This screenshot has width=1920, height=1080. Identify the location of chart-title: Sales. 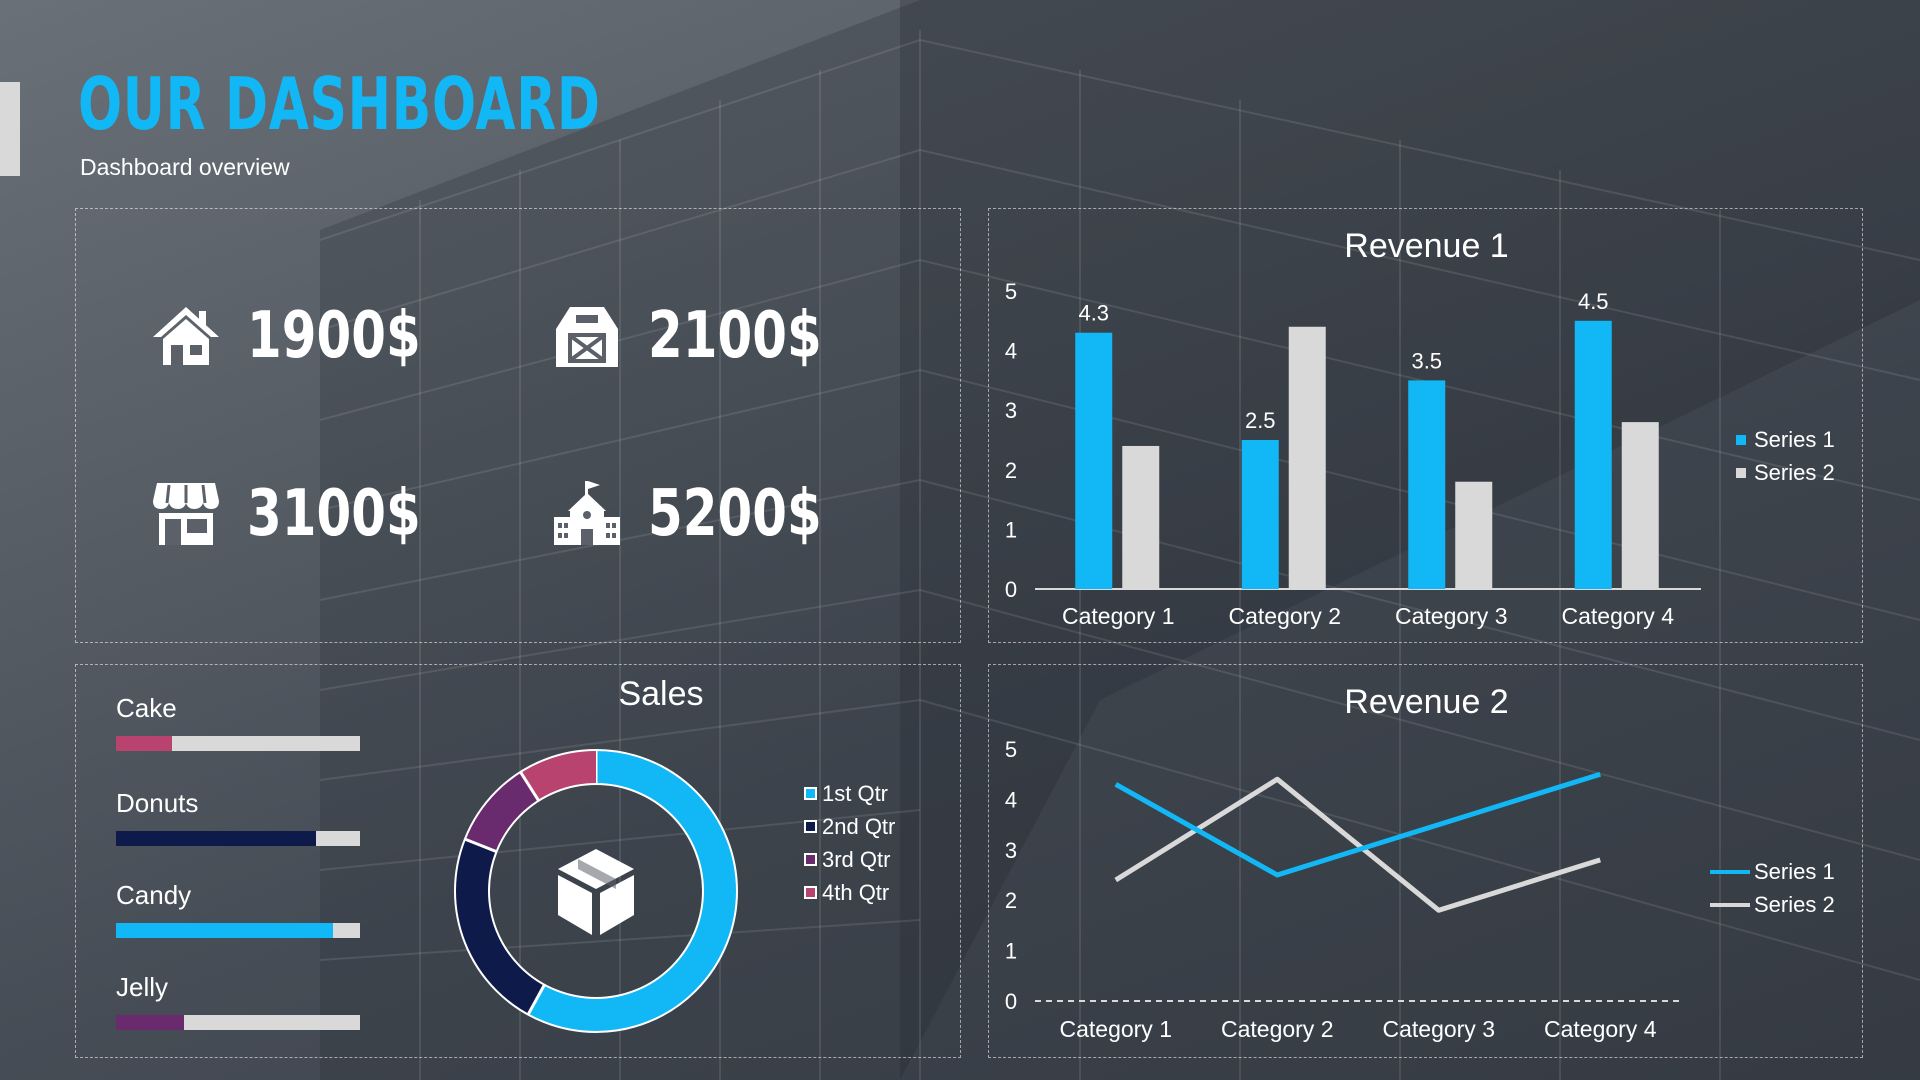
(661, 694).